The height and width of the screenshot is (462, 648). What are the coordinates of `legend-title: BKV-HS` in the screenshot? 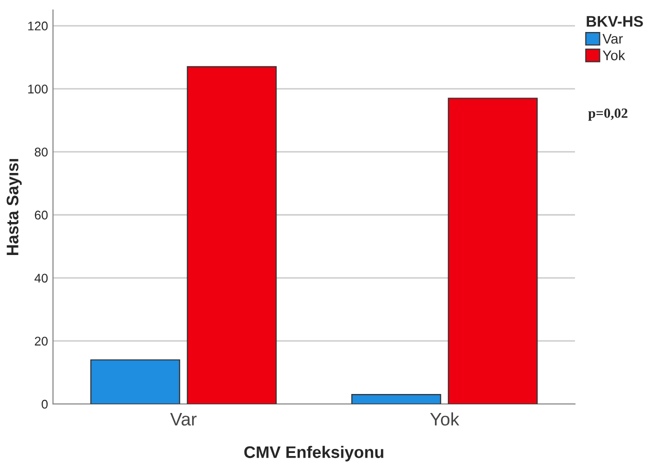 It's located at (614, 21).